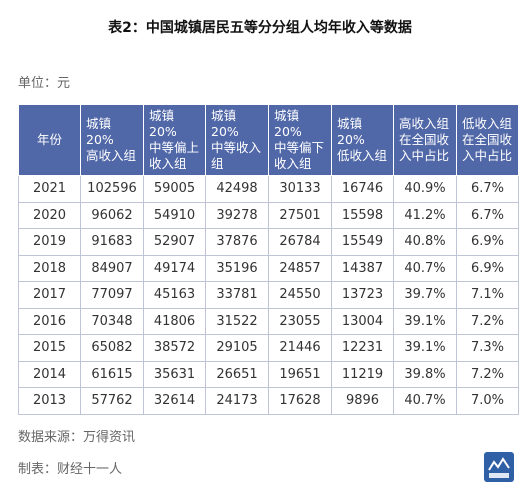 This screenshot has height=500, width=520. What do you see at coordinates (362, 401) in the screenshot?
I see `value-cell: 9896` at bounding box center [362, 401].